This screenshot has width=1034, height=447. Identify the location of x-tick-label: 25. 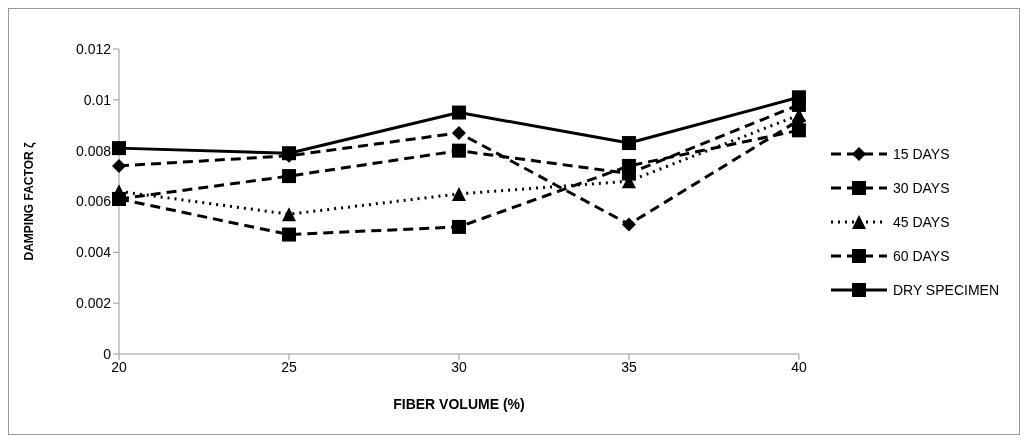
(289, 366).